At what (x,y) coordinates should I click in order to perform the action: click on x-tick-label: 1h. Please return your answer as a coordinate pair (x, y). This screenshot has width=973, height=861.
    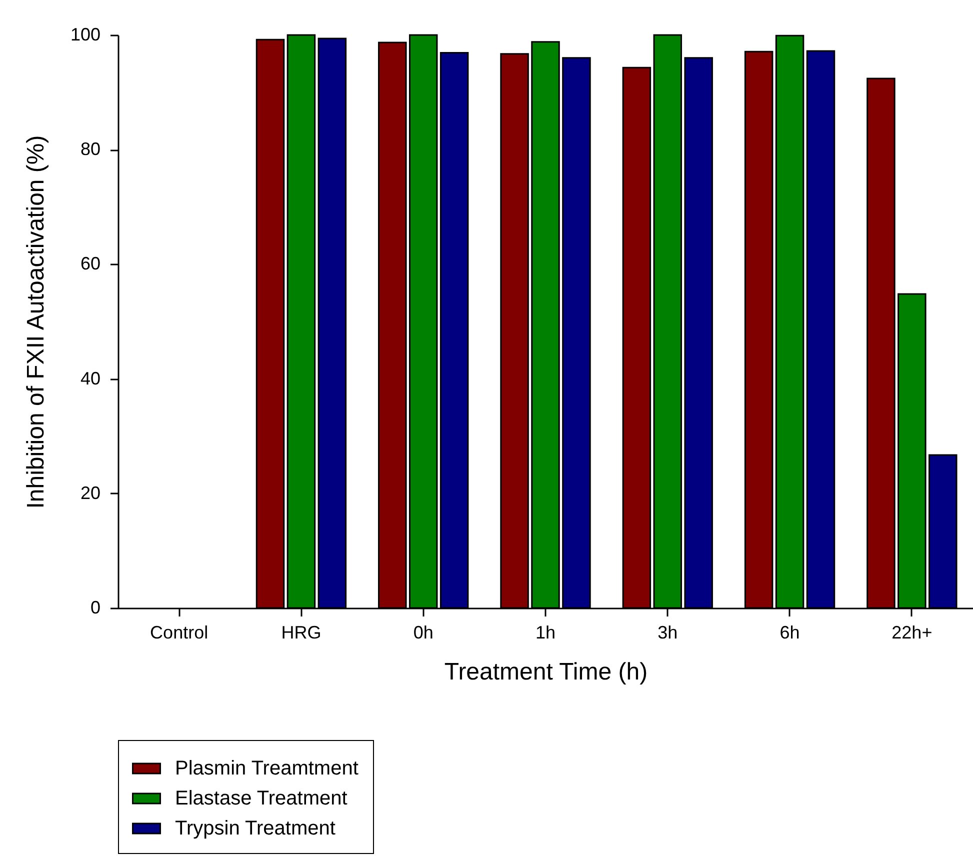
    Looking at the image, I should click on (545, 632).